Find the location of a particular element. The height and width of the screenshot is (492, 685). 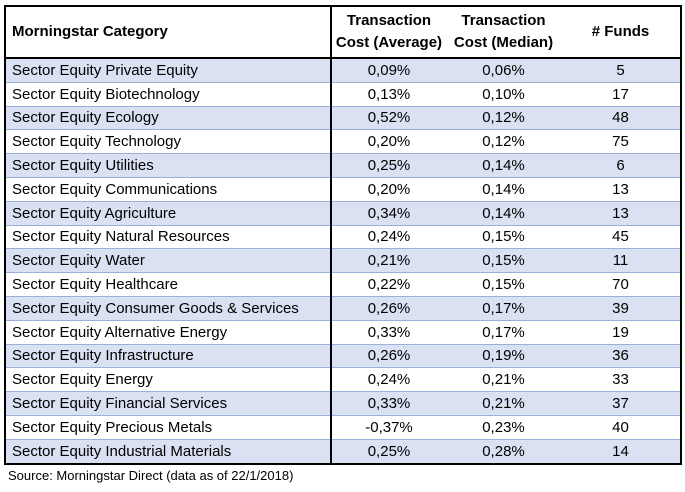

category-cell: Sector Equity Energy is located at coordinates (168, 380).